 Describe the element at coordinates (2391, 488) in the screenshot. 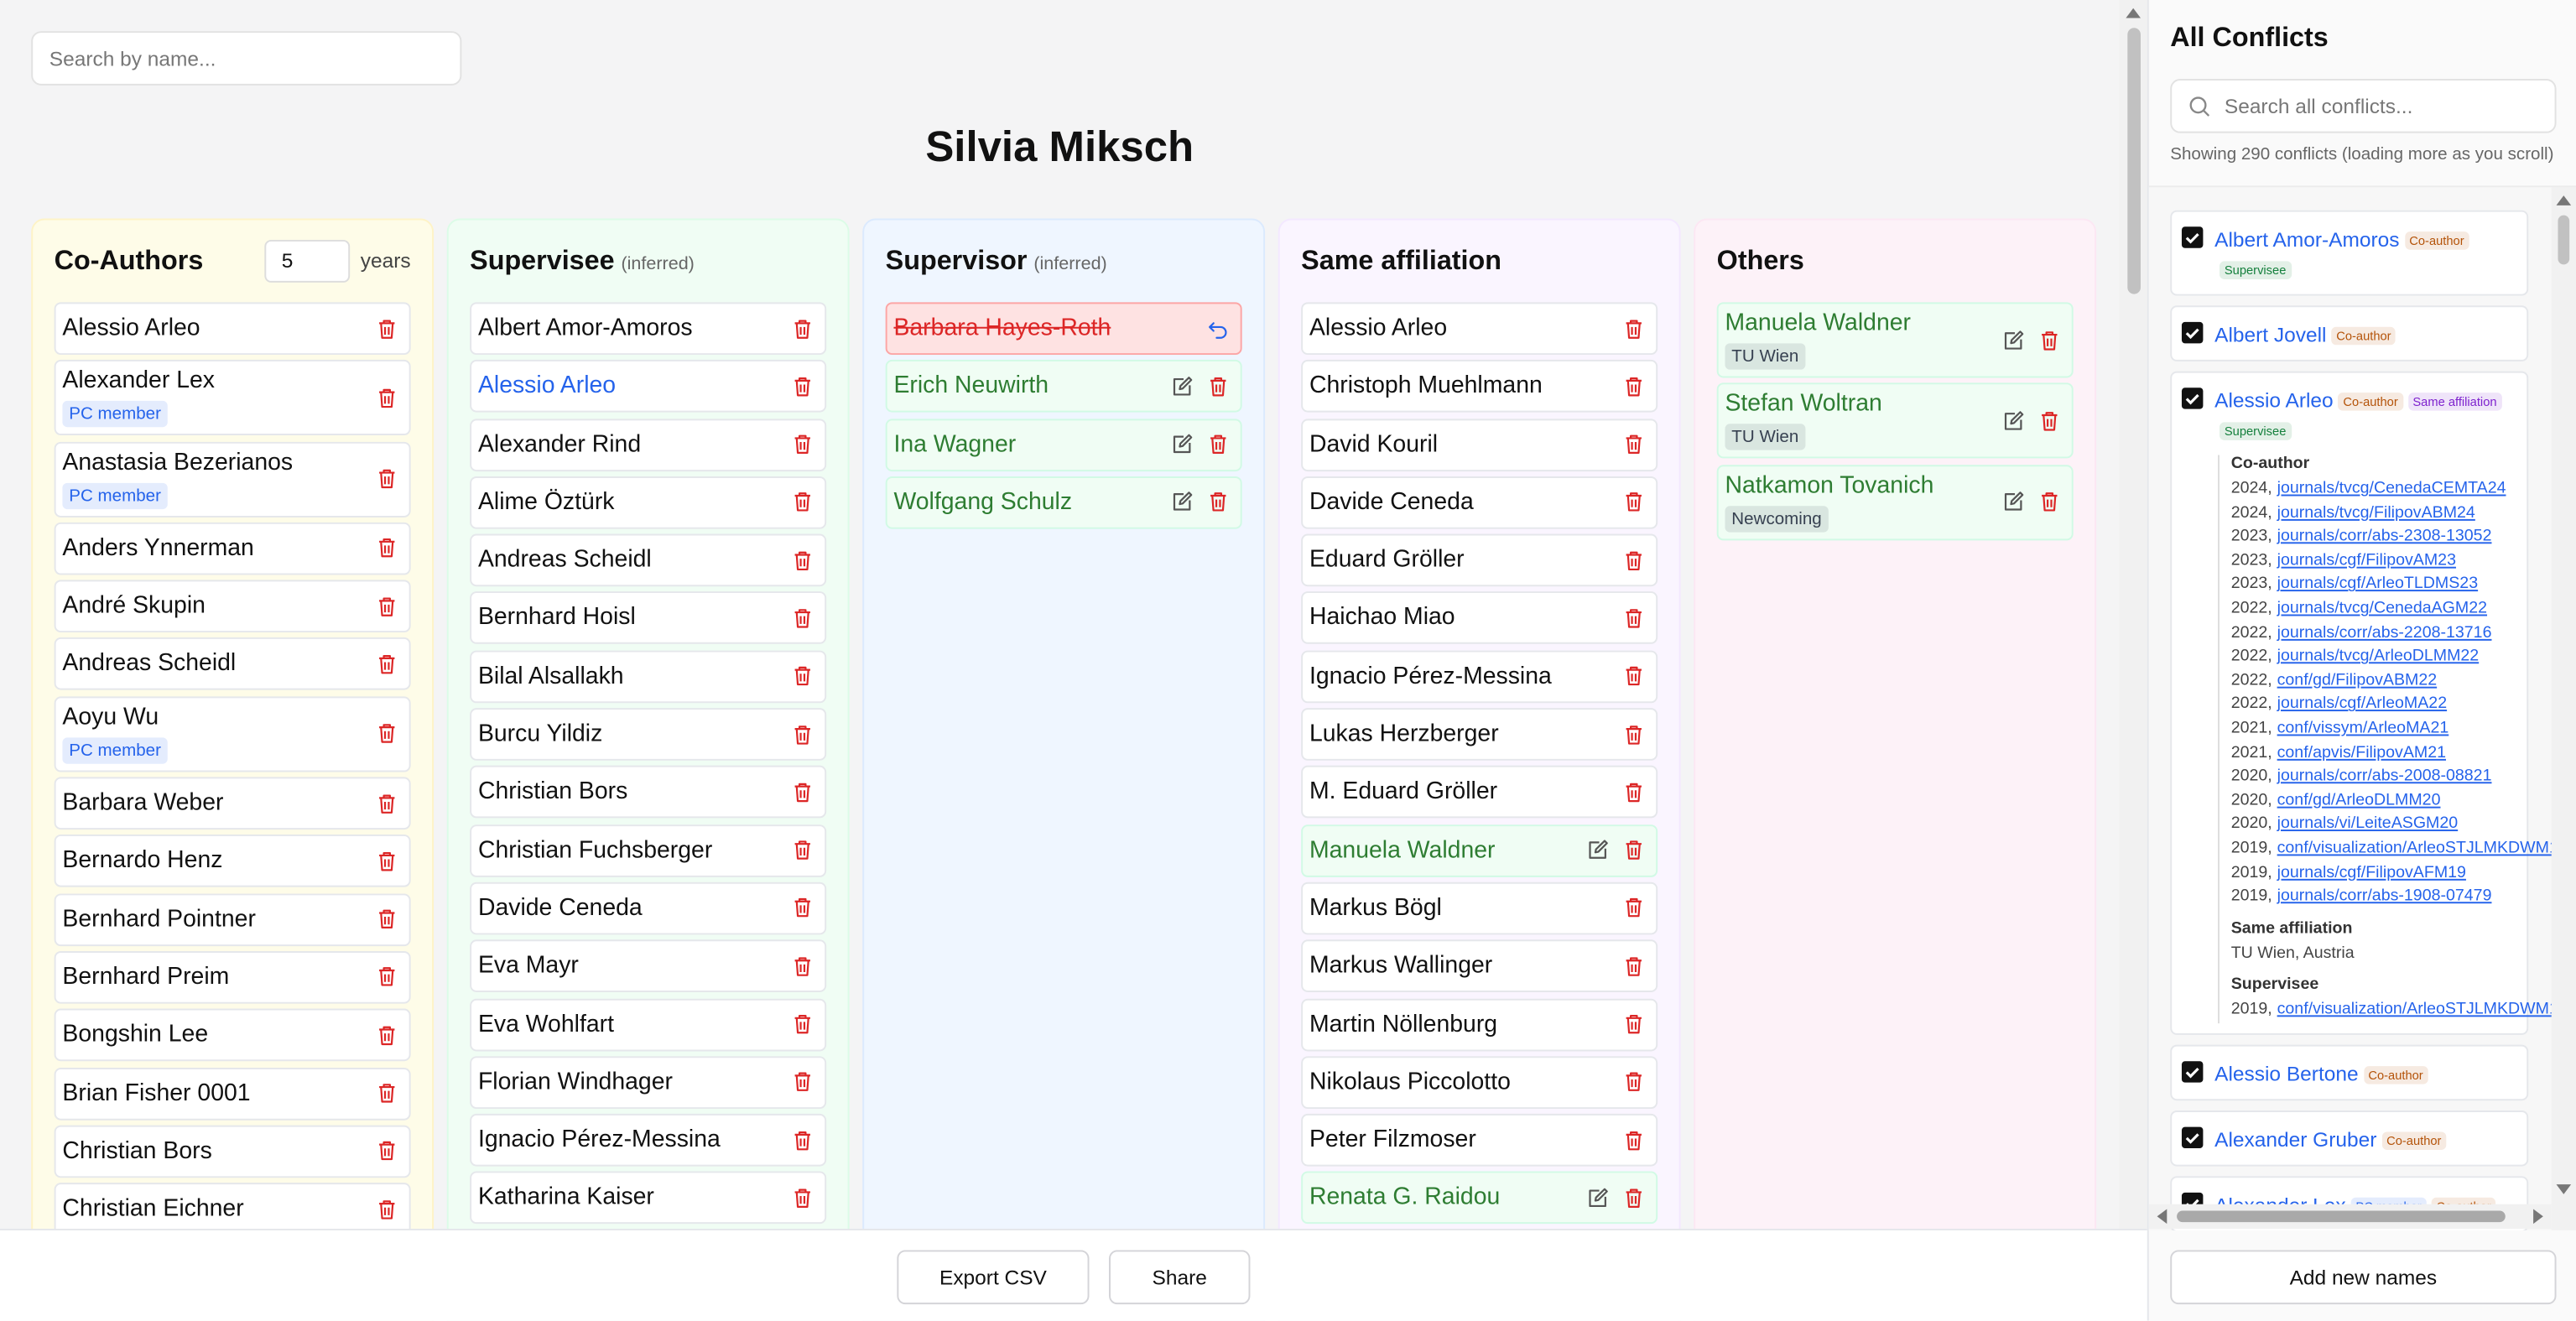

I see `publication-link: journals/tvcg/CenedaCEMTA24` at that location.